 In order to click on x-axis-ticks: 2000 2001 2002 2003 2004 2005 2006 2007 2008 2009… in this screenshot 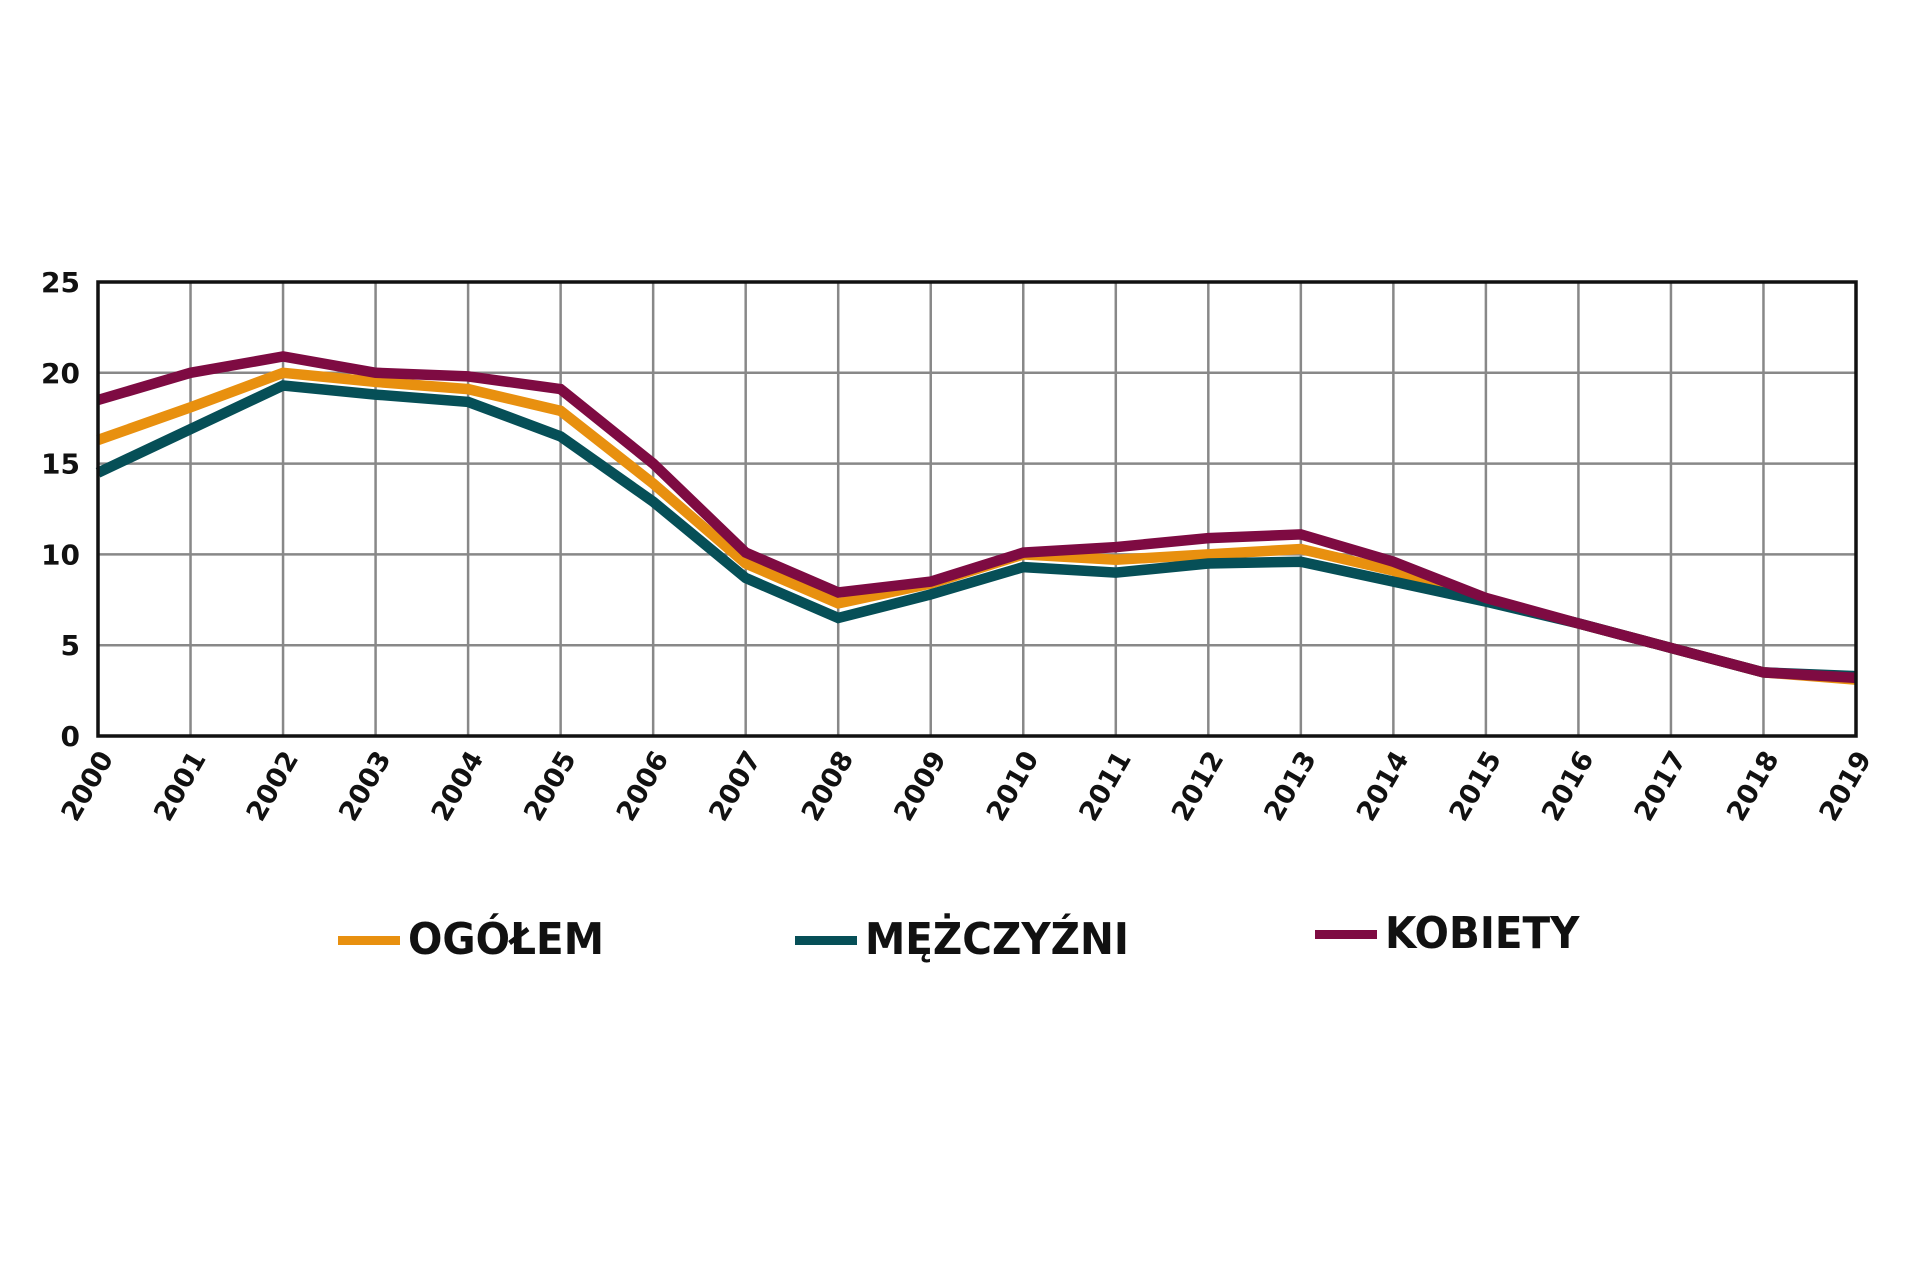, I will do `click(967, 786)`.